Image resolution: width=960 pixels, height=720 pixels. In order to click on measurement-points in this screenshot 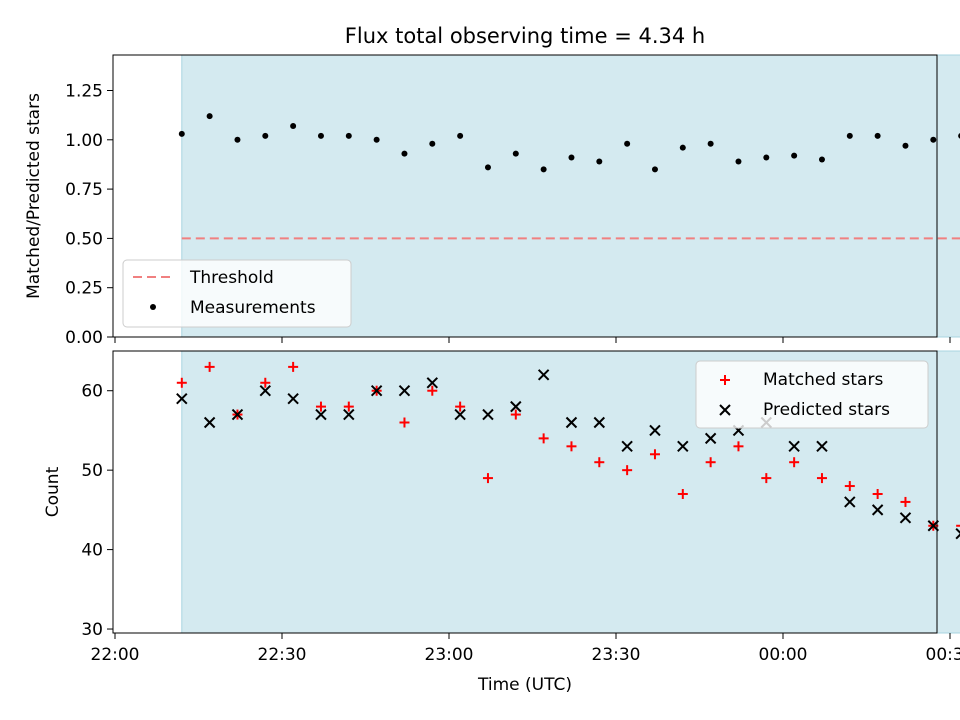, I will do `click(569, 143)`.